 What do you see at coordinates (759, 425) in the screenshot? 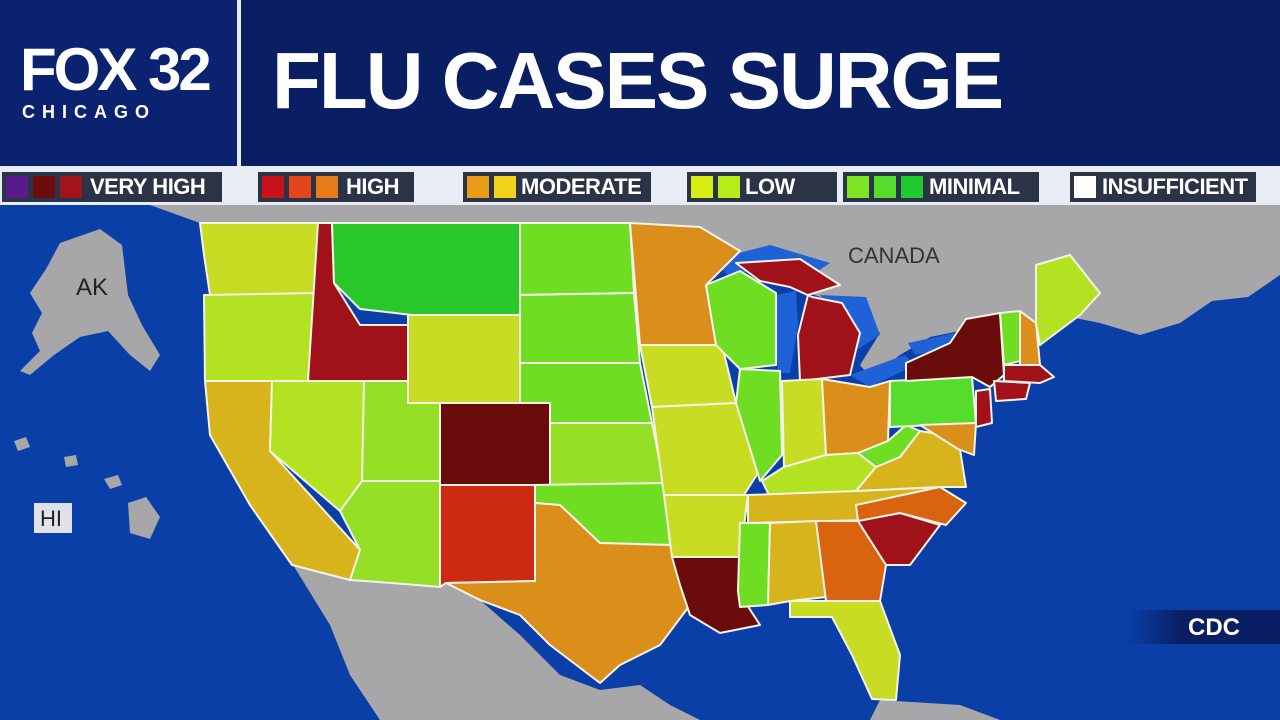
I see `state-il` at bounding box center [759, 425].